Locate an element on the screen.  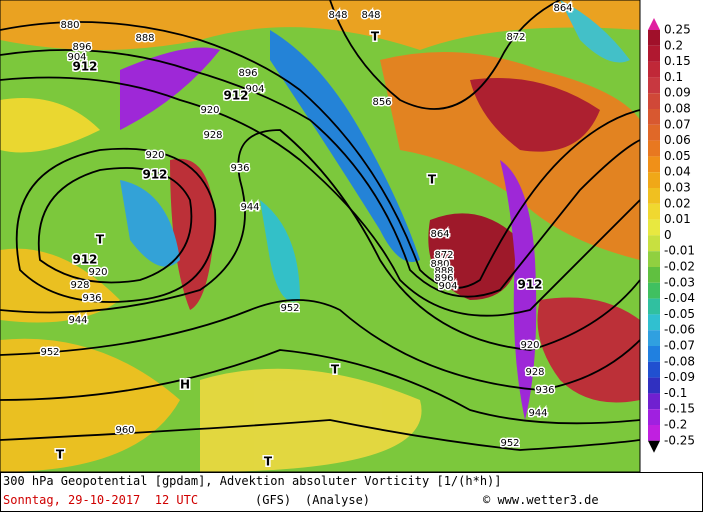
colorbar-label: 0.08 is located at coordinates (677, 109).